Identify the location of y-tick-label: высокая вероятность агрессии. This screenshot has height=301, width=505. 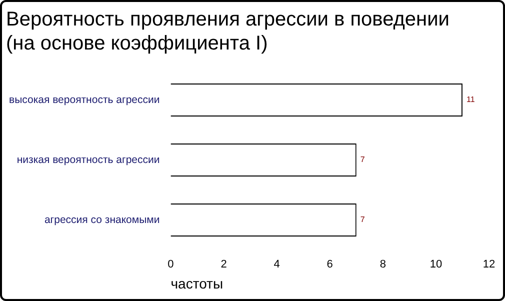
(84, 100).